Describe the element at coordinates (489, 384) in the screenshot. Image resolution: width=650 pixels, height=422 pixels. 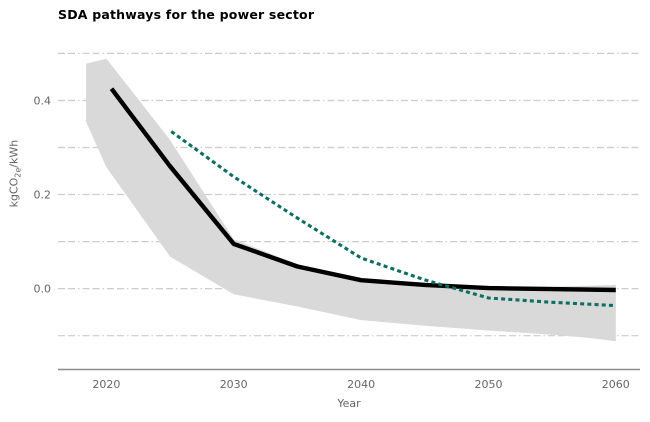
I see `x-tick-label: 2050` at that location.